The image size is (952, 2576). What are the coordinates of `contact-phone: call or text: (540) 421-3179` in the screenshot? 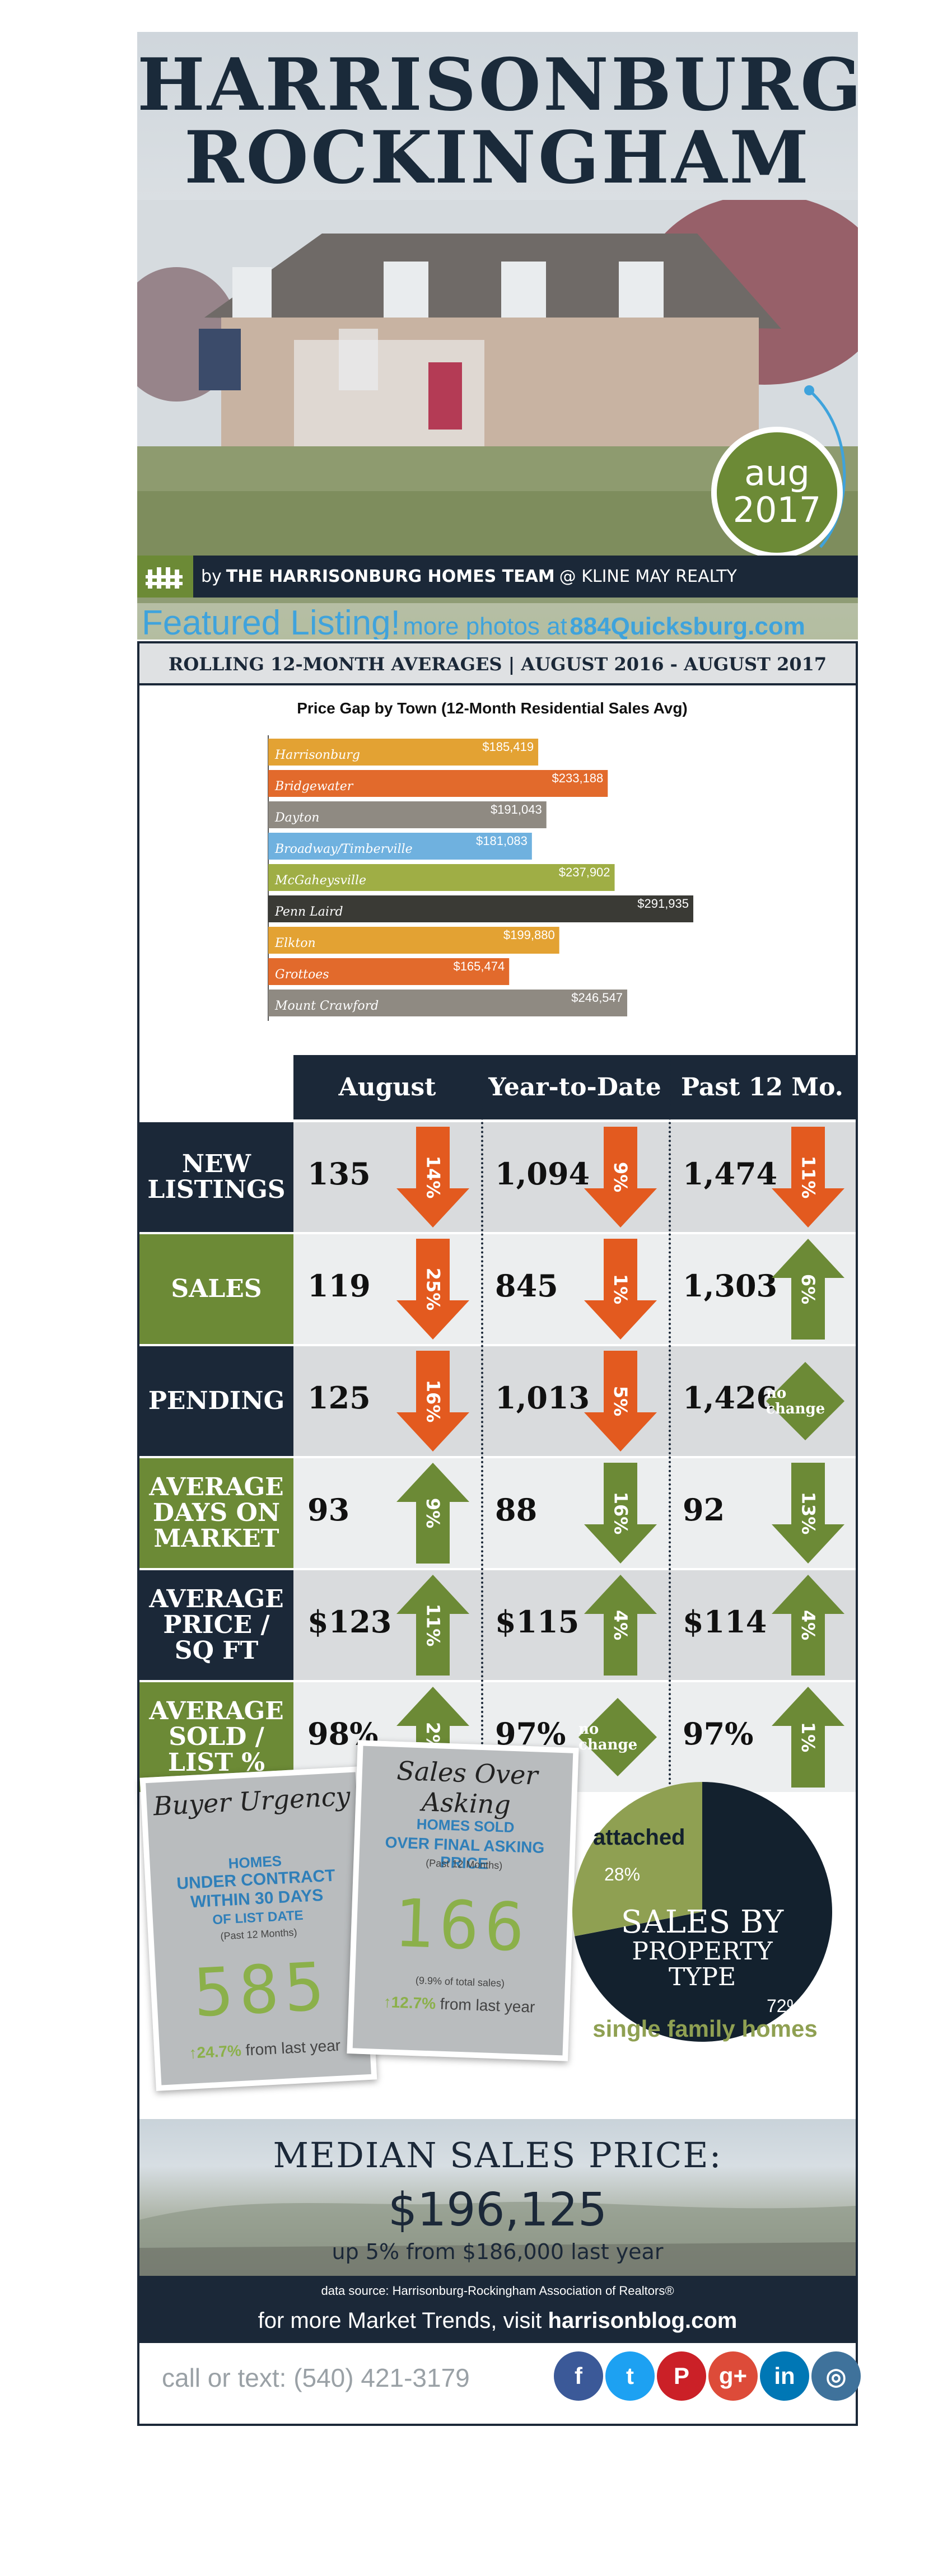 It's located at (316, 2378).